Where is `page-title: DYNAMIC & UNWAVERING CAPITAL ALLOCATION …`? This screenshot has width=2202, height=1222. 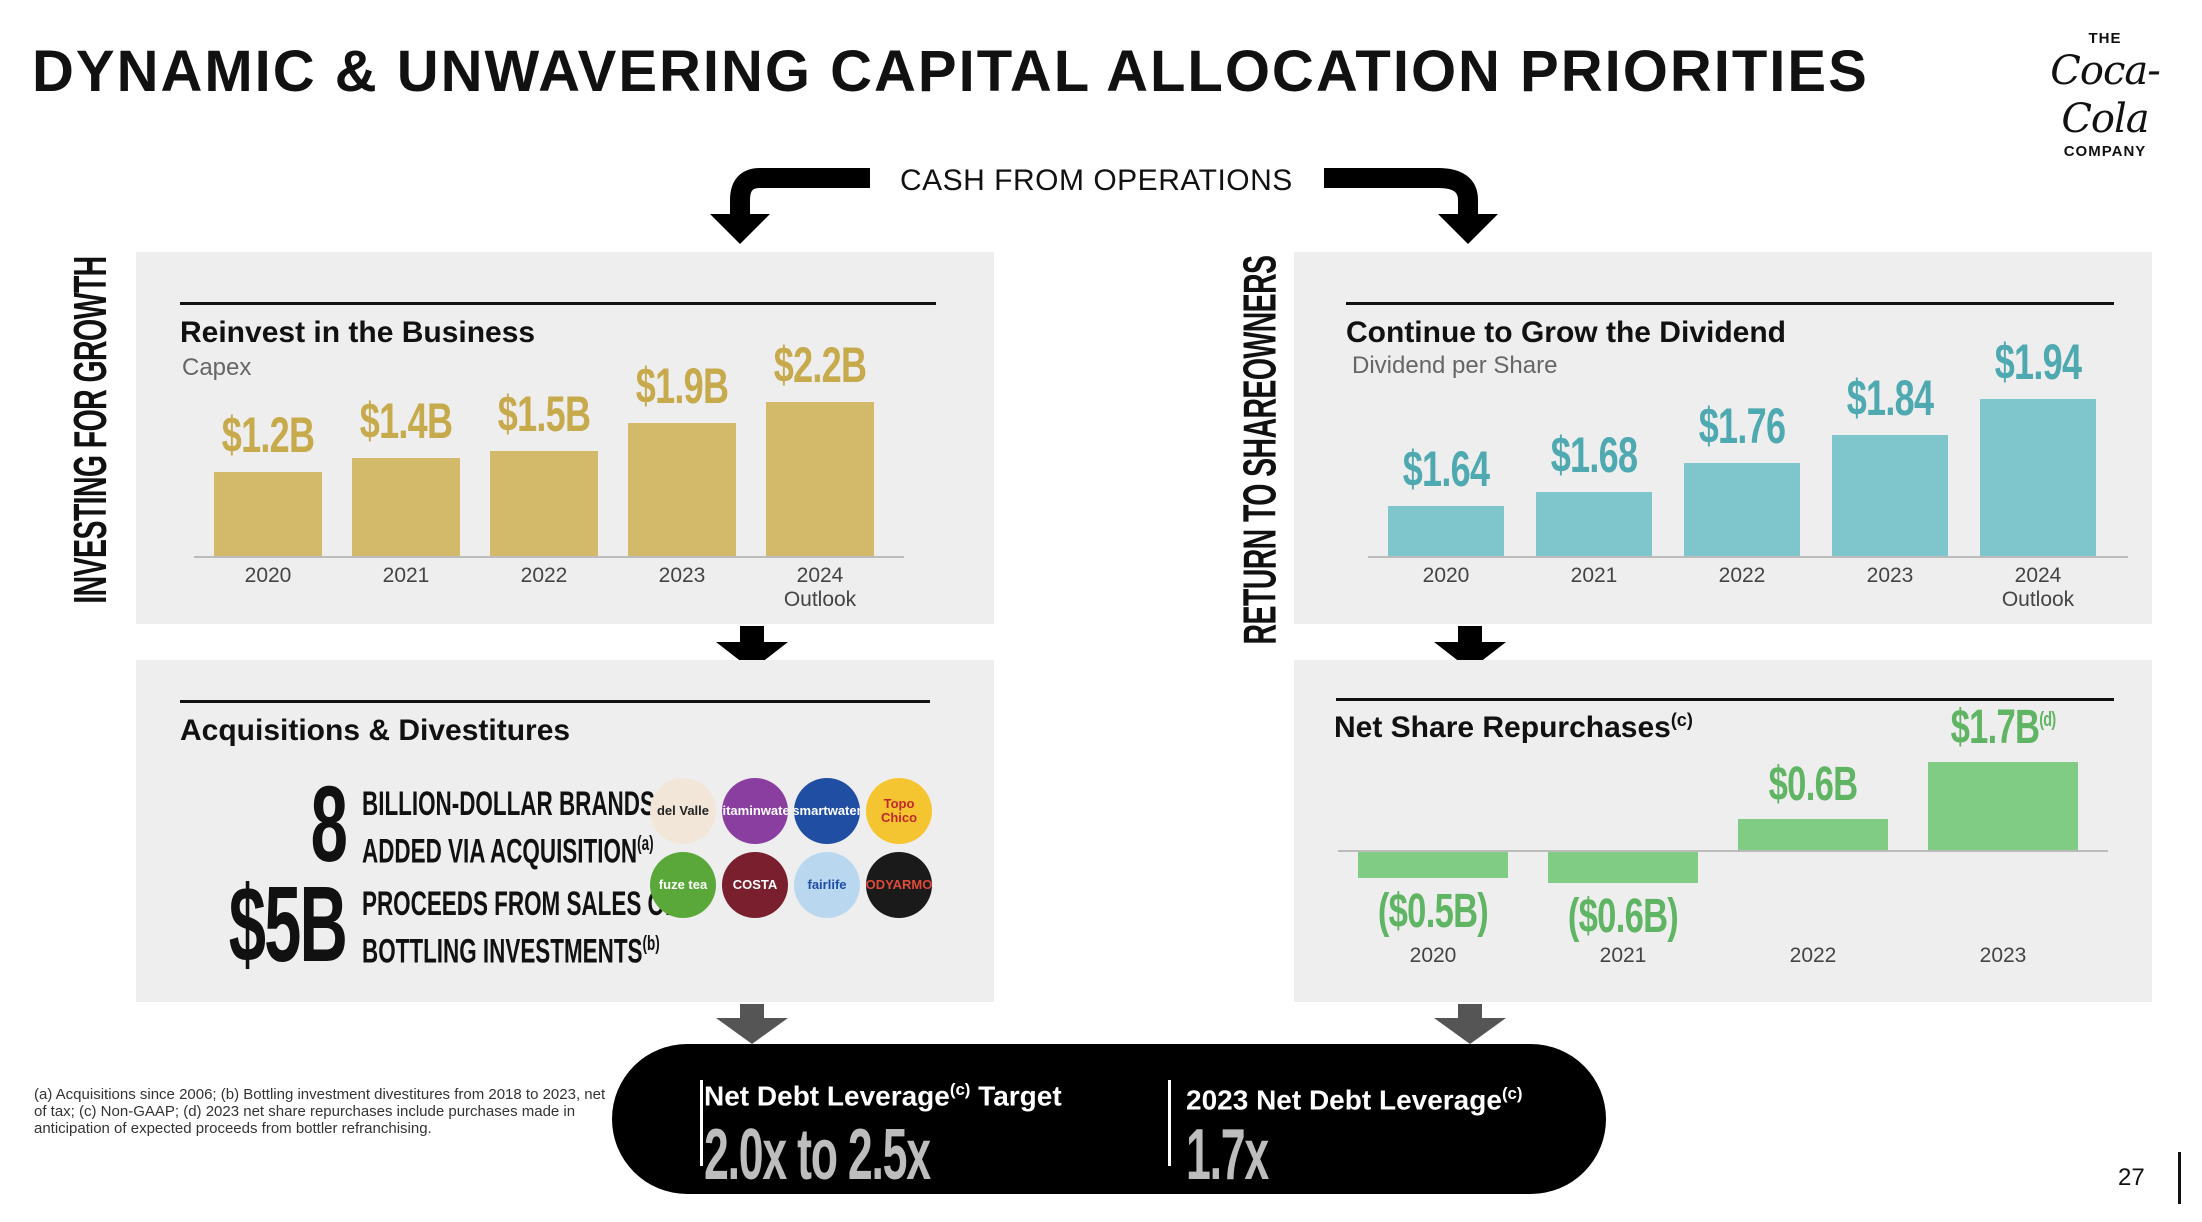 page-title: DYNAMIC & UNWAVERING CAPITAL ALLOCATION … is located at coordinates (950, 71).